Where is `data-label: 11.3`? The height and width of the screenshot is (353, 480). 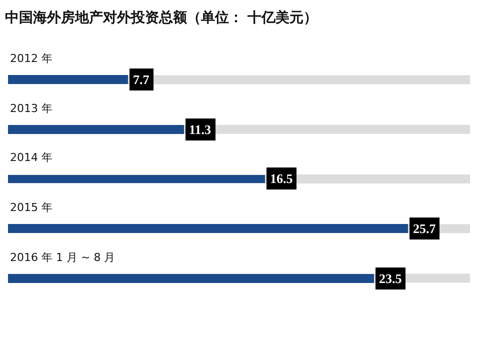
data-label: 11.3 is located at coordinates (200, 129).